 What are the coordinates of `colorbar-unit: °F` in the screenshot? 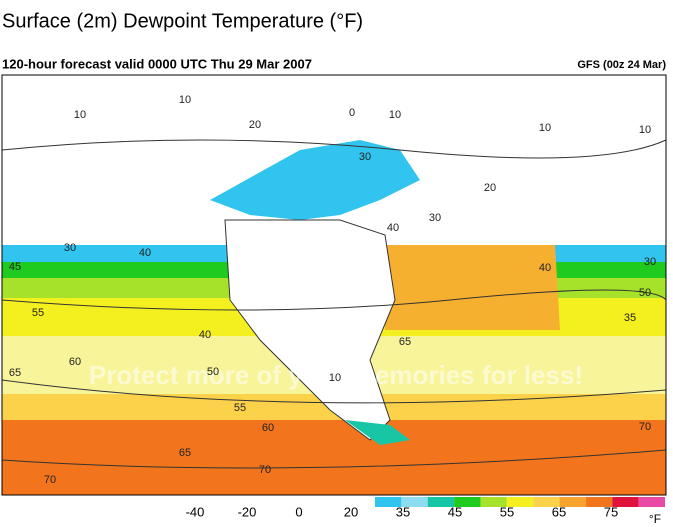 It's located at (655, 519).